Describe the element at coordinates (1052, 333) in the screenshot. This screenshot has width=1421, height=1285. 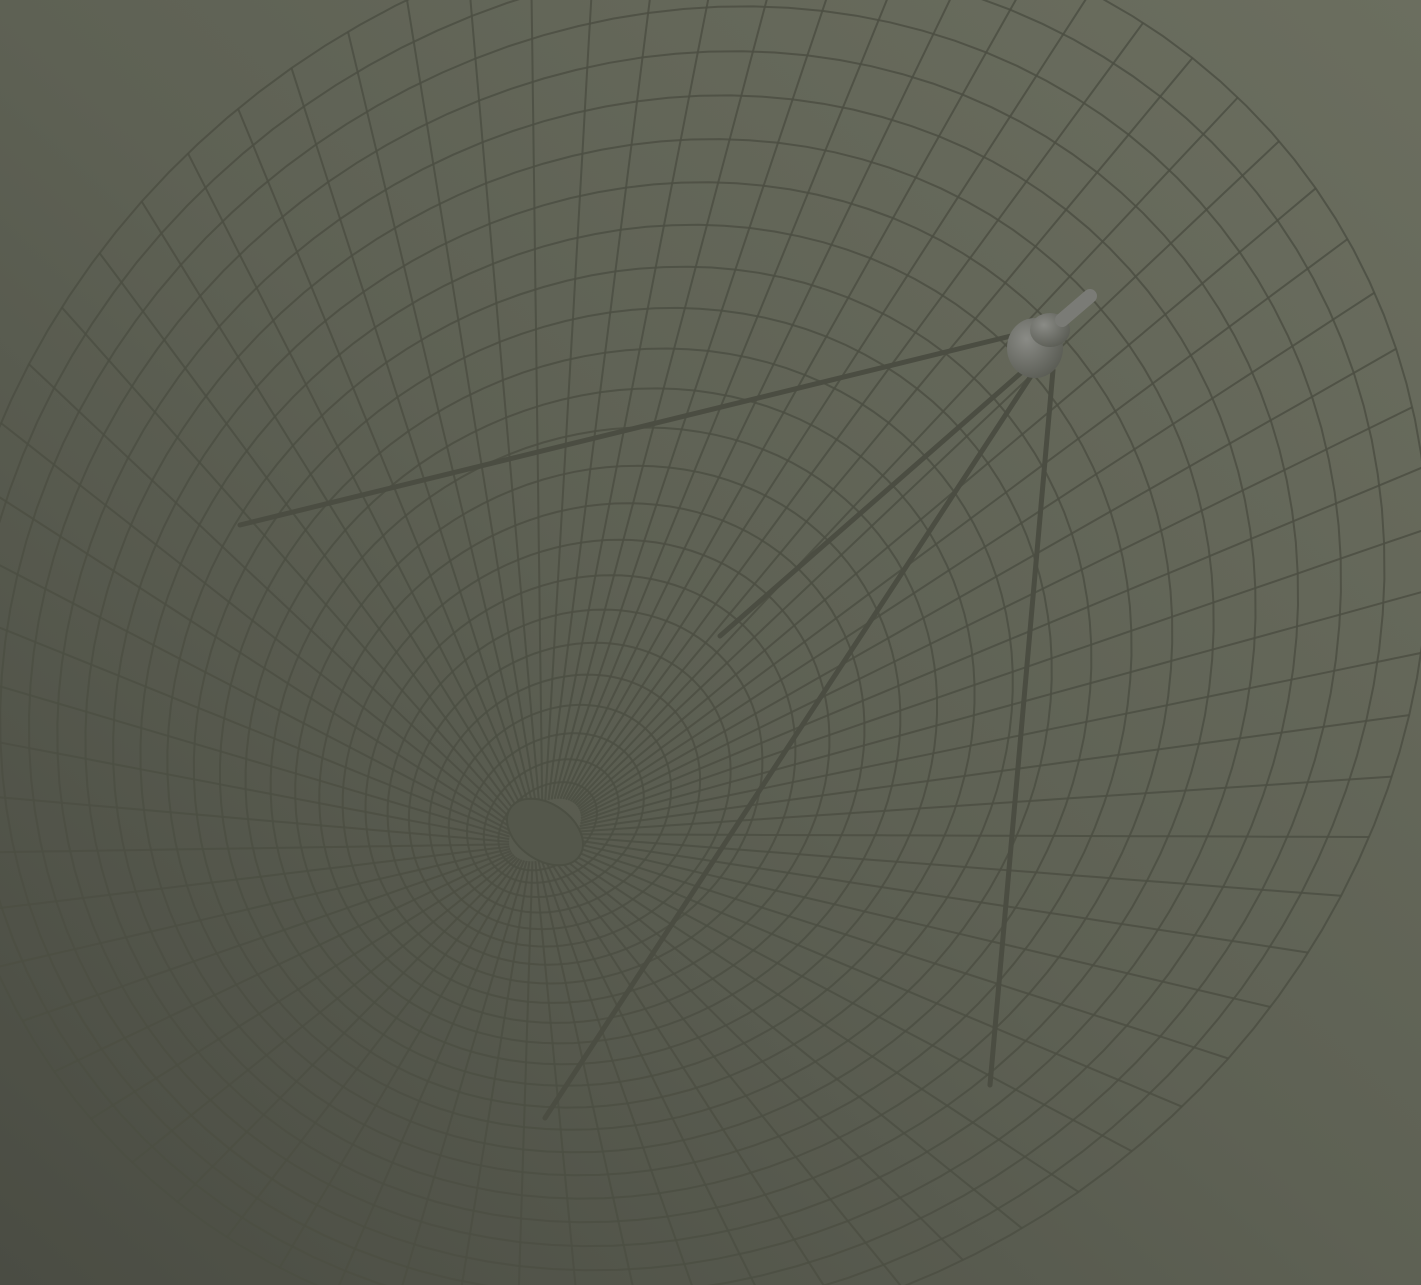
I see `feed-horn` at that location.